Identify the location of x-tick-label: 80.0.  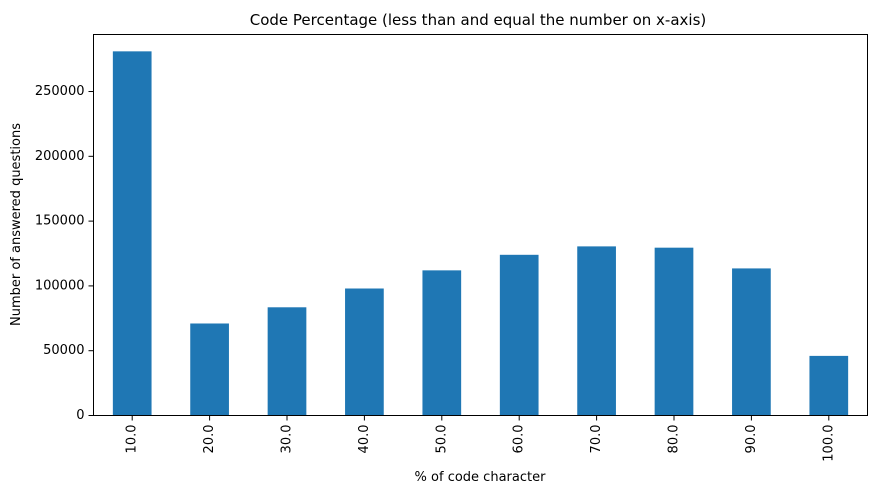
(674, 439).